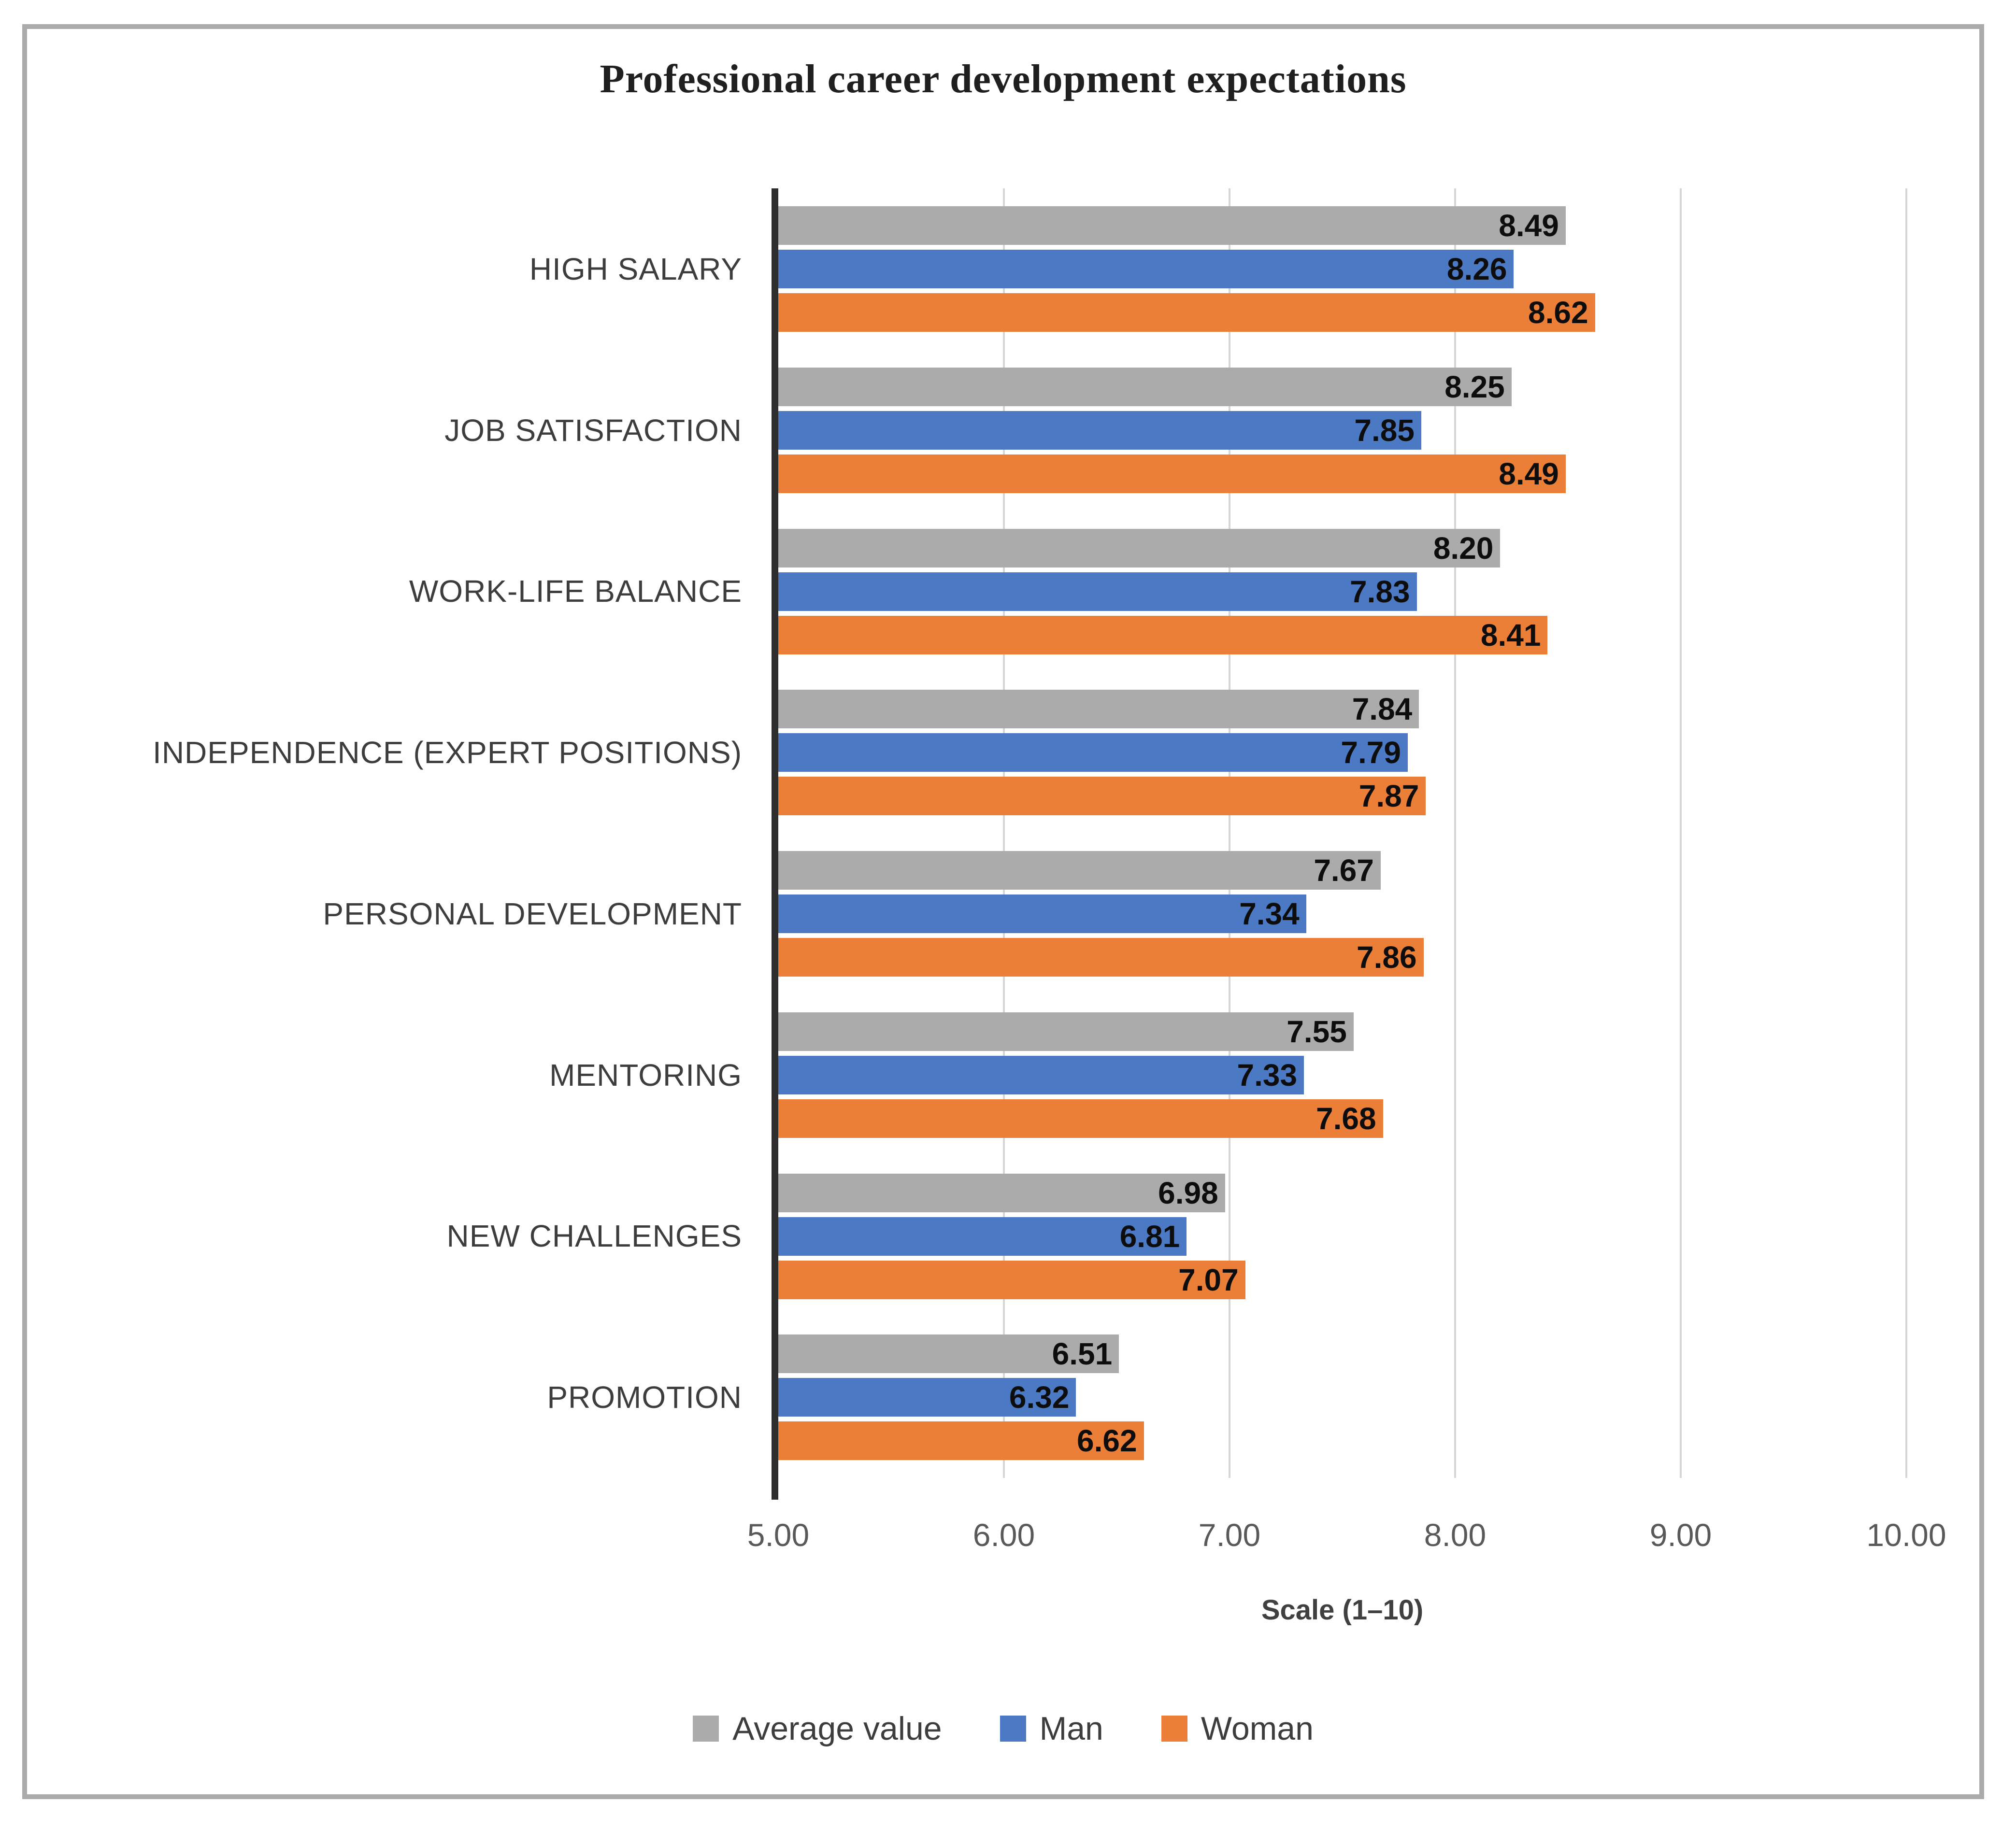 Image resolution: width=2016 pixels, height=1831 pixels. What do you see at coordinates (1455, 1535) in the screenshot?
I see `x-tick-label: 8.00` at bounding box center [1455, 1535].